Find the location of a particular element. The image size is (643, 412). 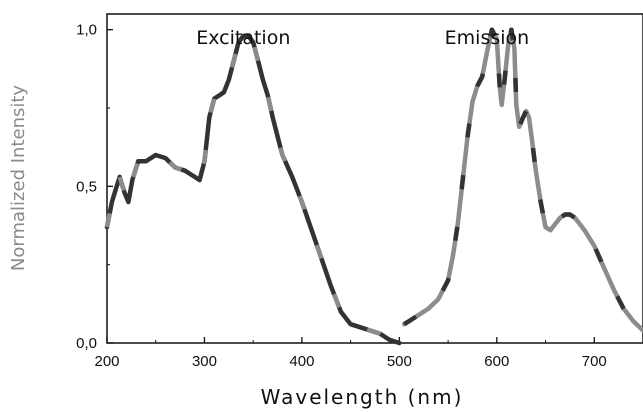

x-tick-label: 400 is located at coordinates (301, 361).